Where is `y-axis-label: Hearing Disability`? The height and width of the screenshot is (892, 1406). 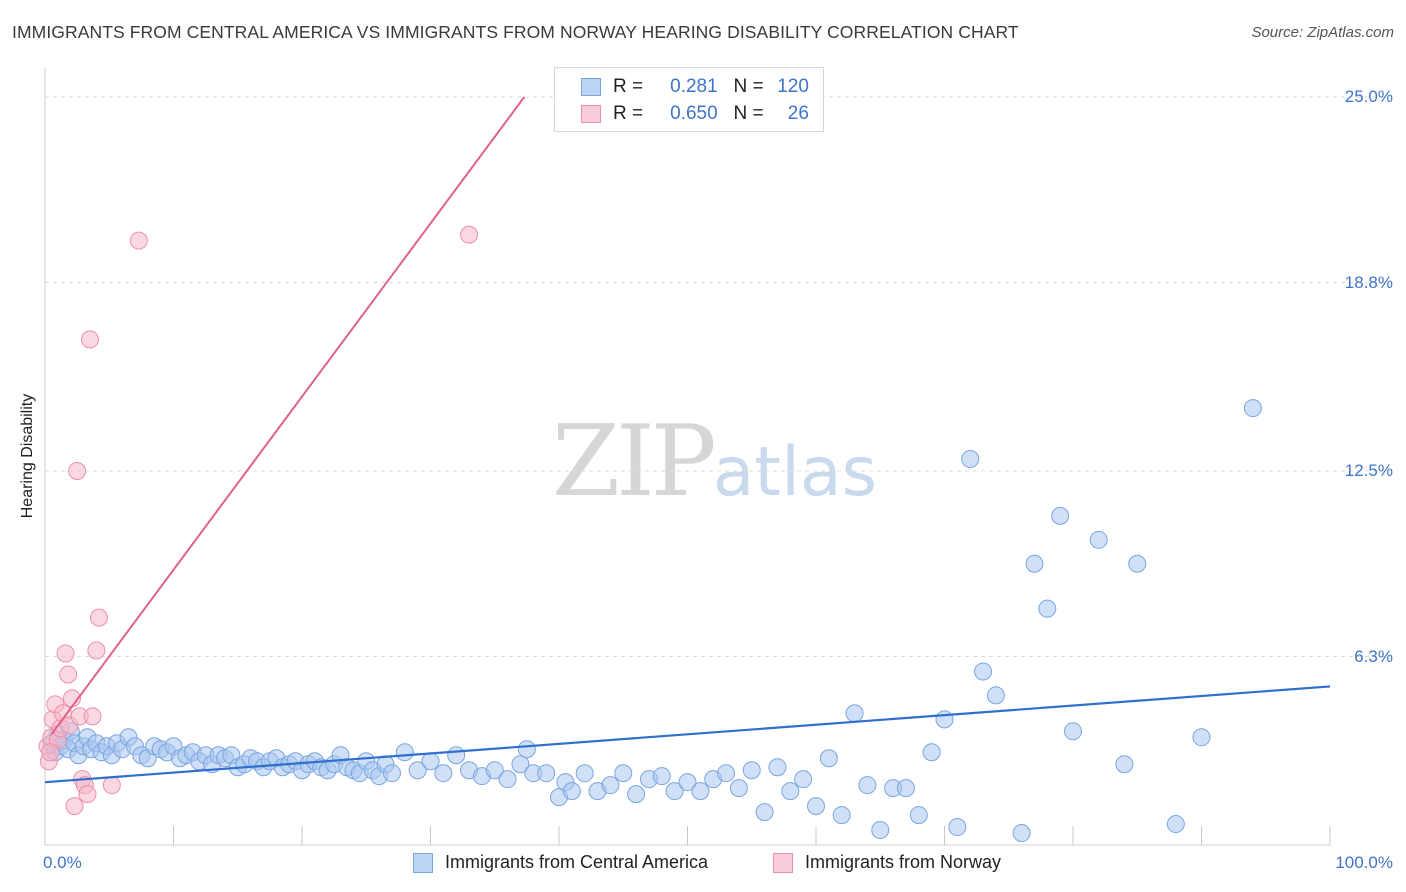
y-axis-label: Hearing Disability is located at coordinates (27, 456).